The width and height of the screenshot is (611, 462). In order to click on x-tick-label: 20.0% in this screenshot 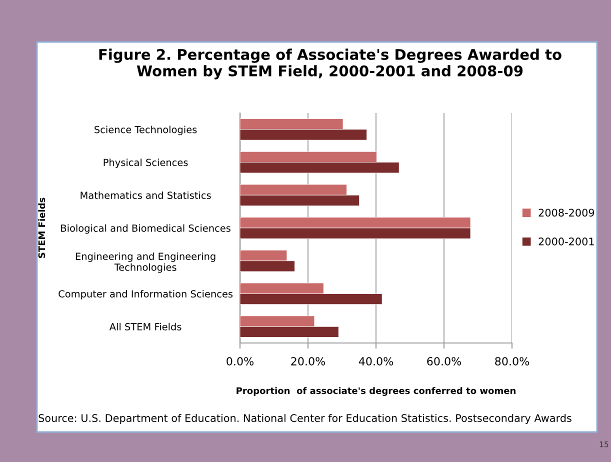, I will do `click(308, 361)`.